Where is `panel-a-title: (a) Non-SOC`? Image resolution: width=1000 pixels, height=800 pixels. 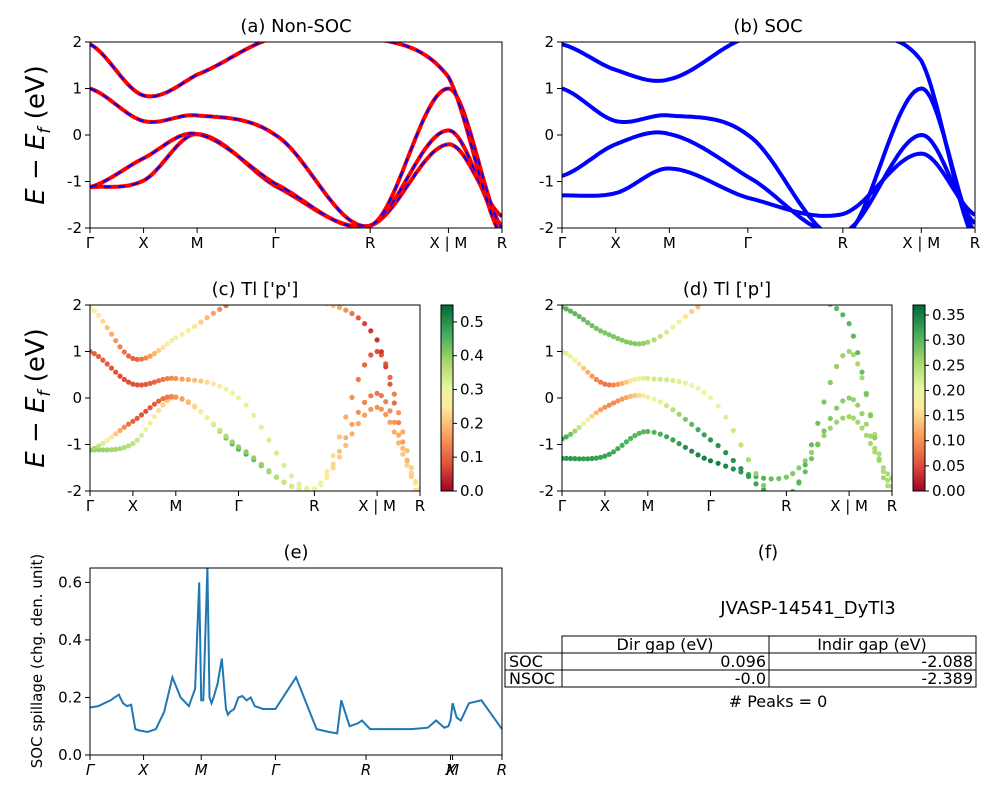 panel-a-title: (a) Non-SOC is located at coordinates (295, 26).